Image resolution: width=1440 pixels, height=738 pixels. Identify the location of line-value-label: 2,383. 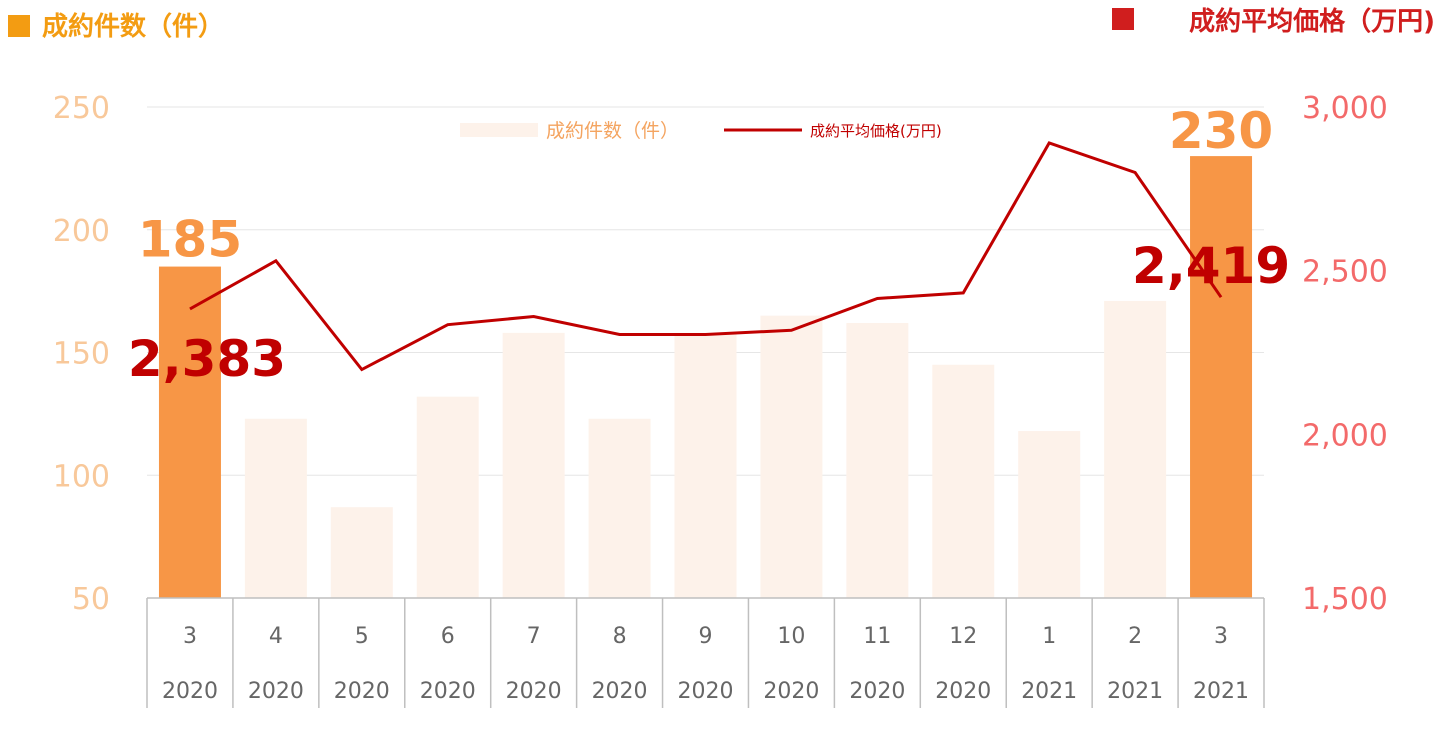
(207, 359).